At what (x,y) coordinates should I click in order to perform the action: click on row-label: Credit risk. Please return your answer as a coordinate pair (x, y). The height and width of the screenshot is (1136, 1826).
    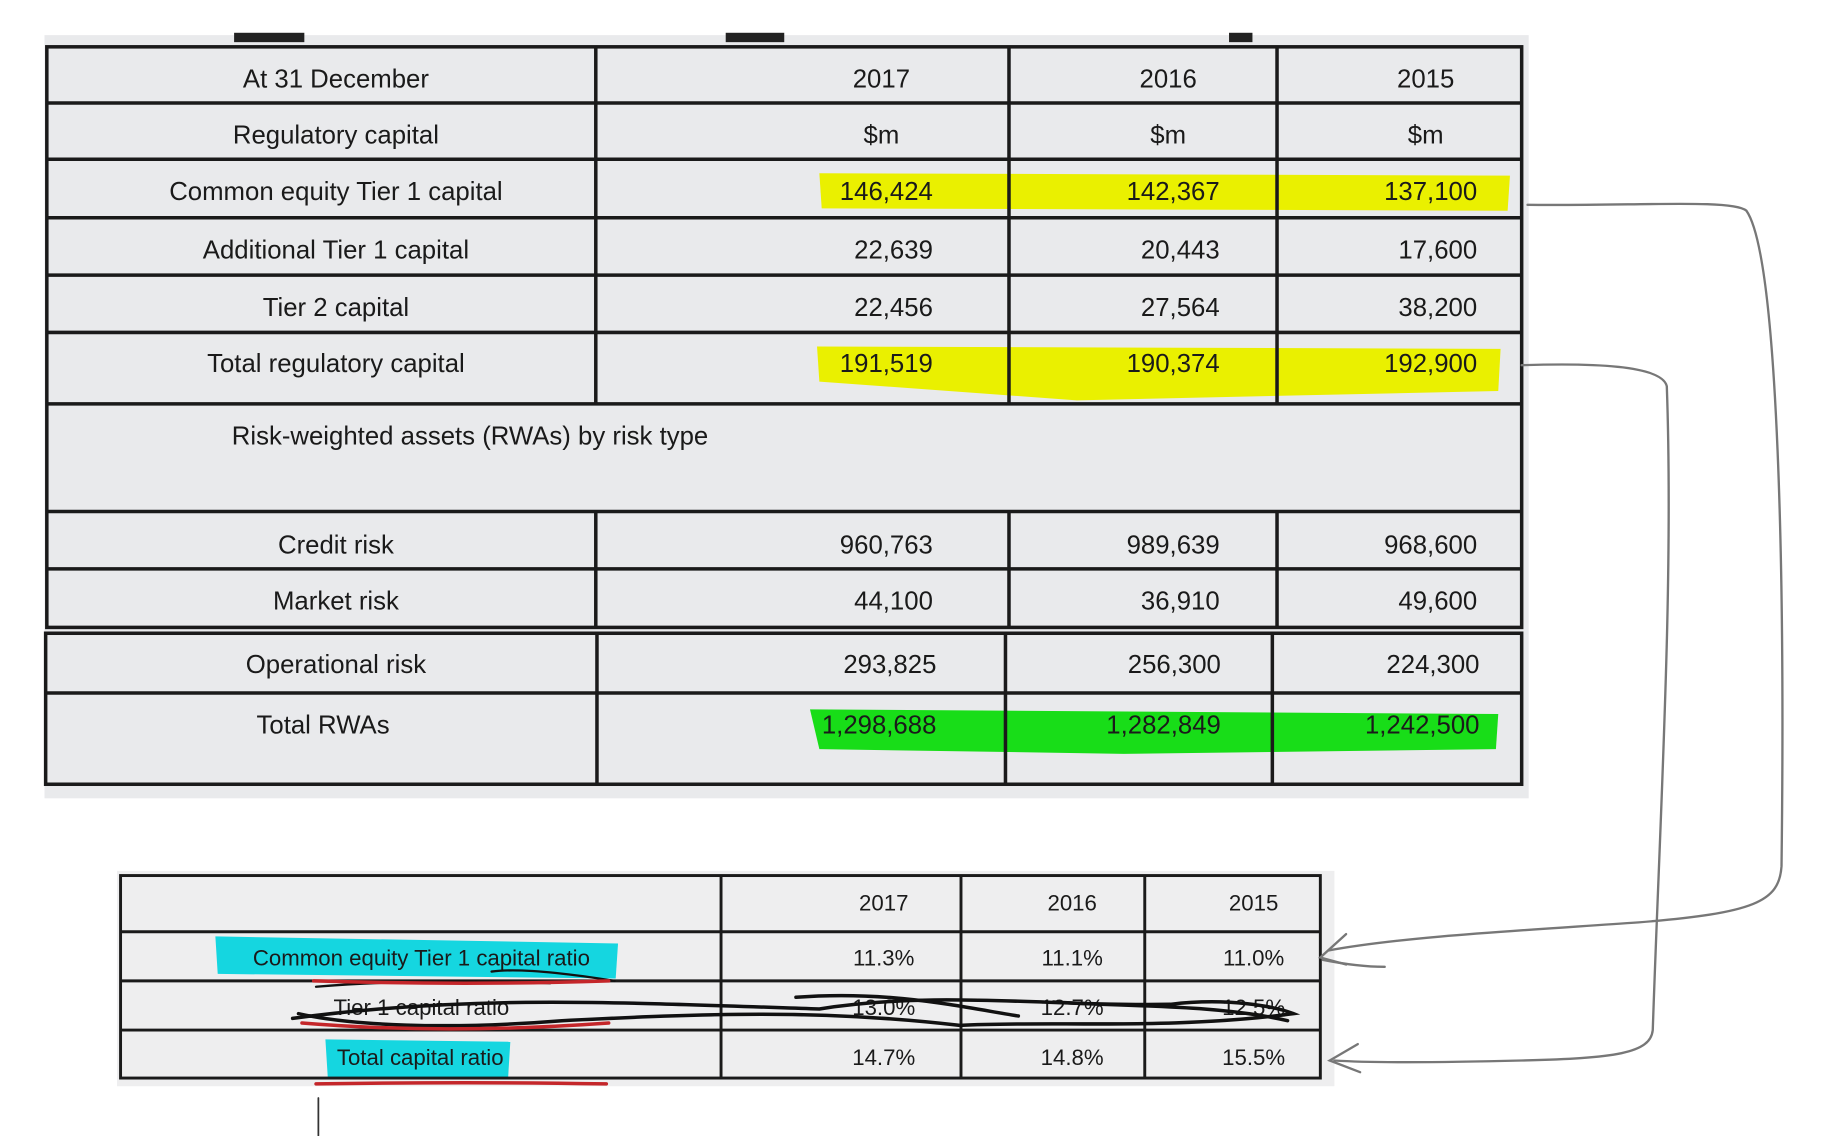
    Looking at the image, I should click on (336, 545).